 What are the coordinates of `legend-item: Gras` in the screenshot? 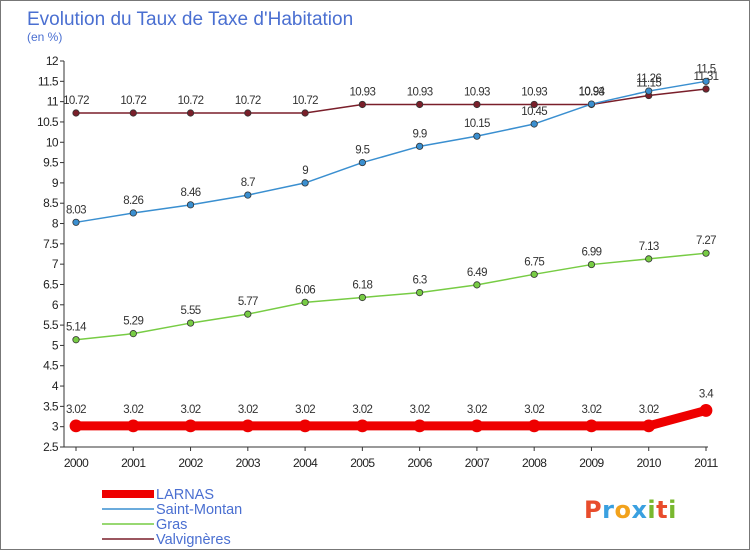 It's located at (144, 525).